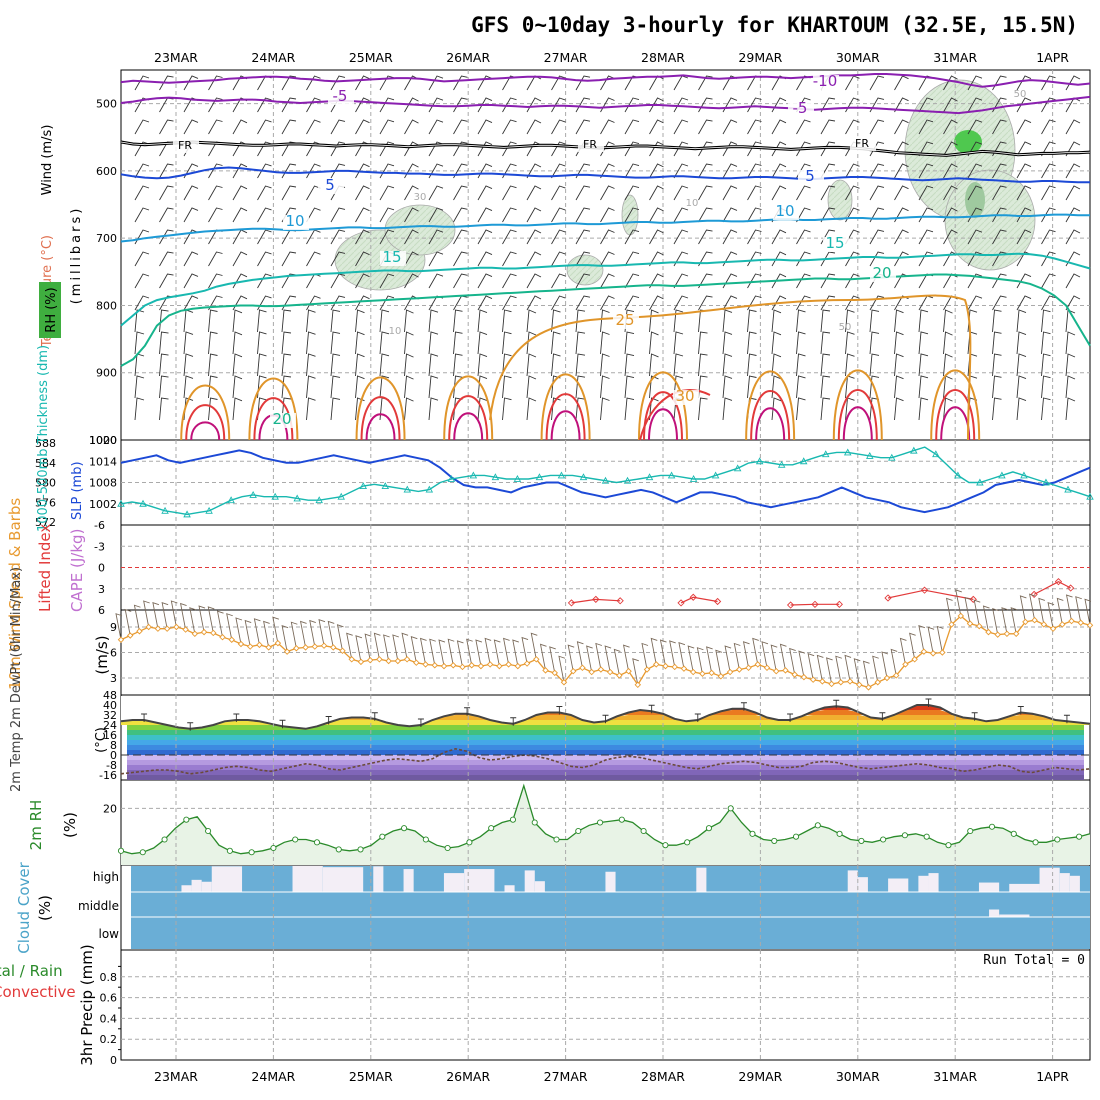 This screenshot has width=1100, height=1100. What do you see at coordinates (103, 483) in the screenshot?
I see `tick-label: 1008` at bounding box center [103, 483].